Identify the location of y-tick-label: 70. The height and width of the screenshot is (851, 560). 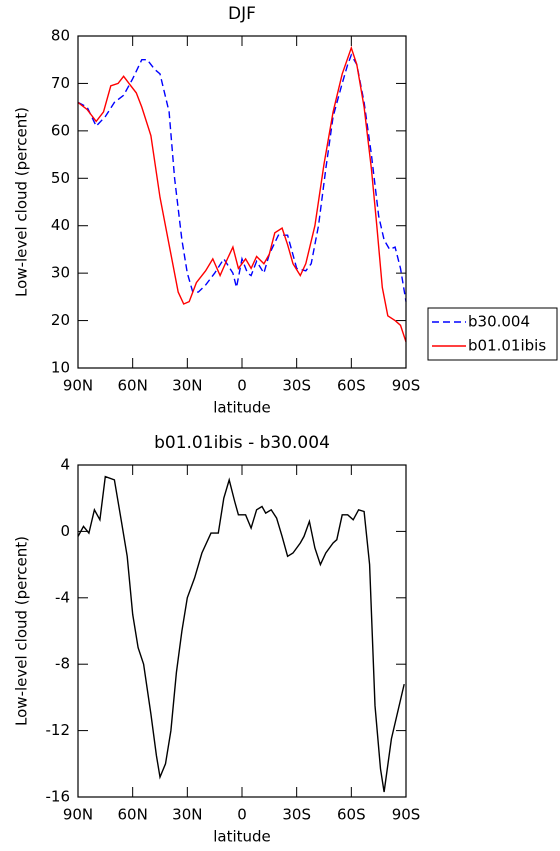
(60, 83).